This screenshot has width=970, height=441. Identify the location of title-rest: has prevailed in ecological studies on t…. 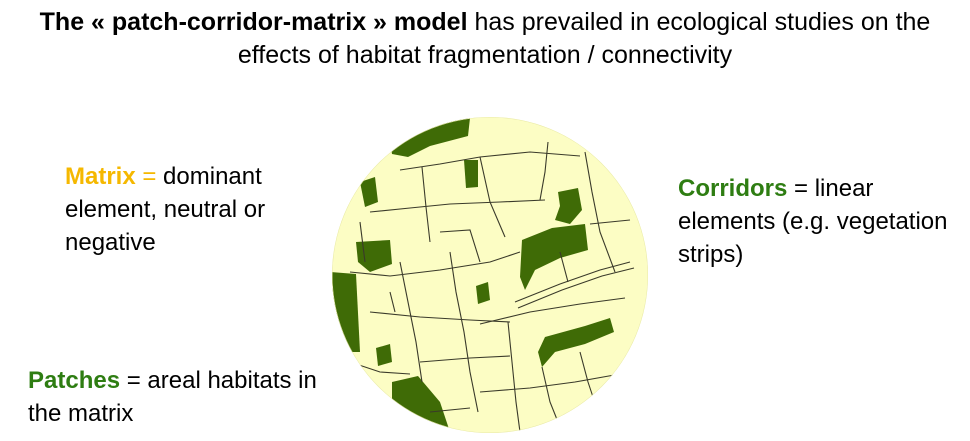
(699, 22).